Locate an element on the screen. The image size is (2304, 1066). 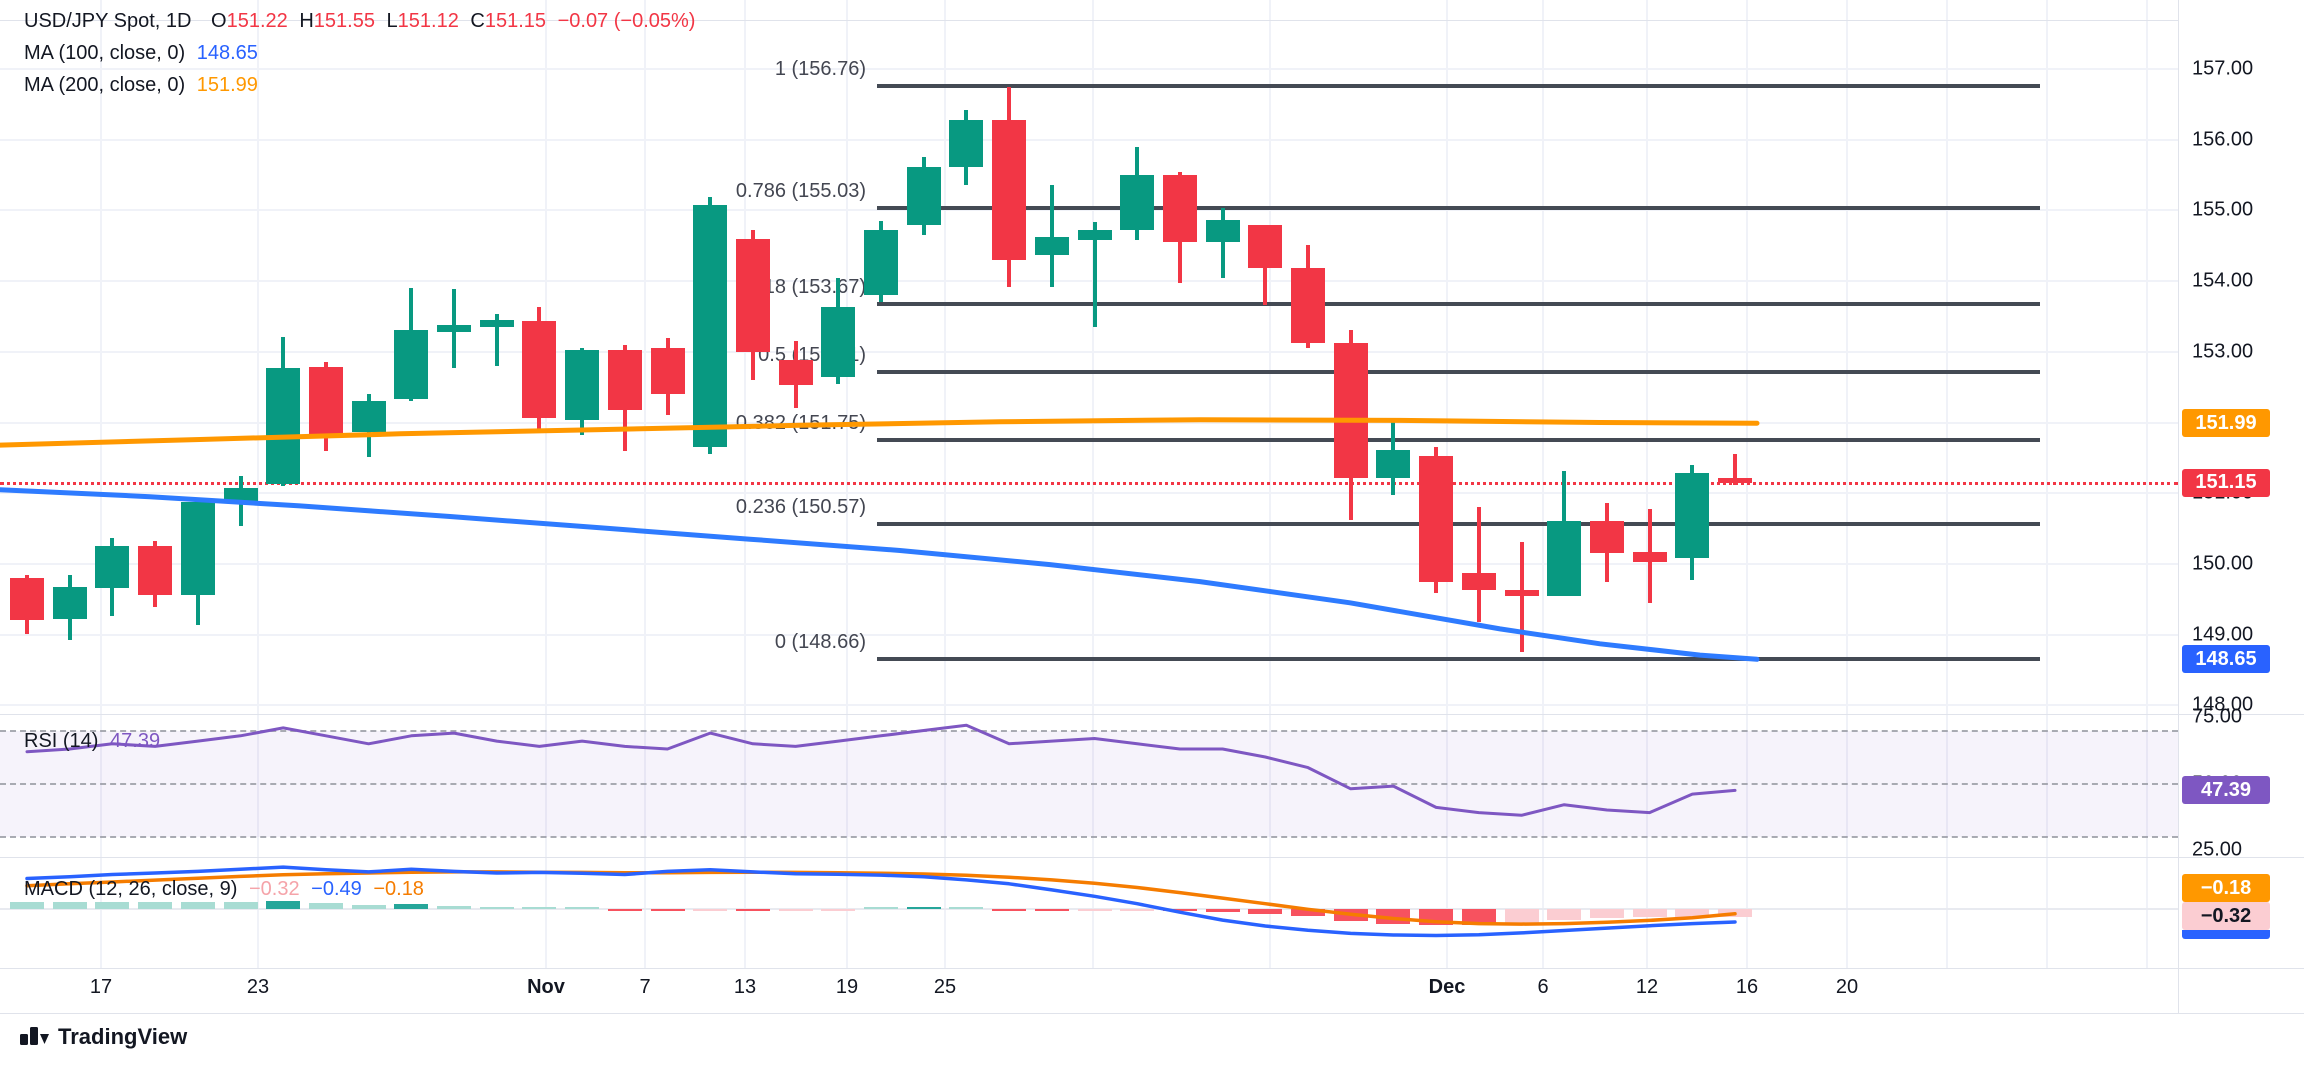
time-axis-label: 13 is located at coordinates (745, 987).